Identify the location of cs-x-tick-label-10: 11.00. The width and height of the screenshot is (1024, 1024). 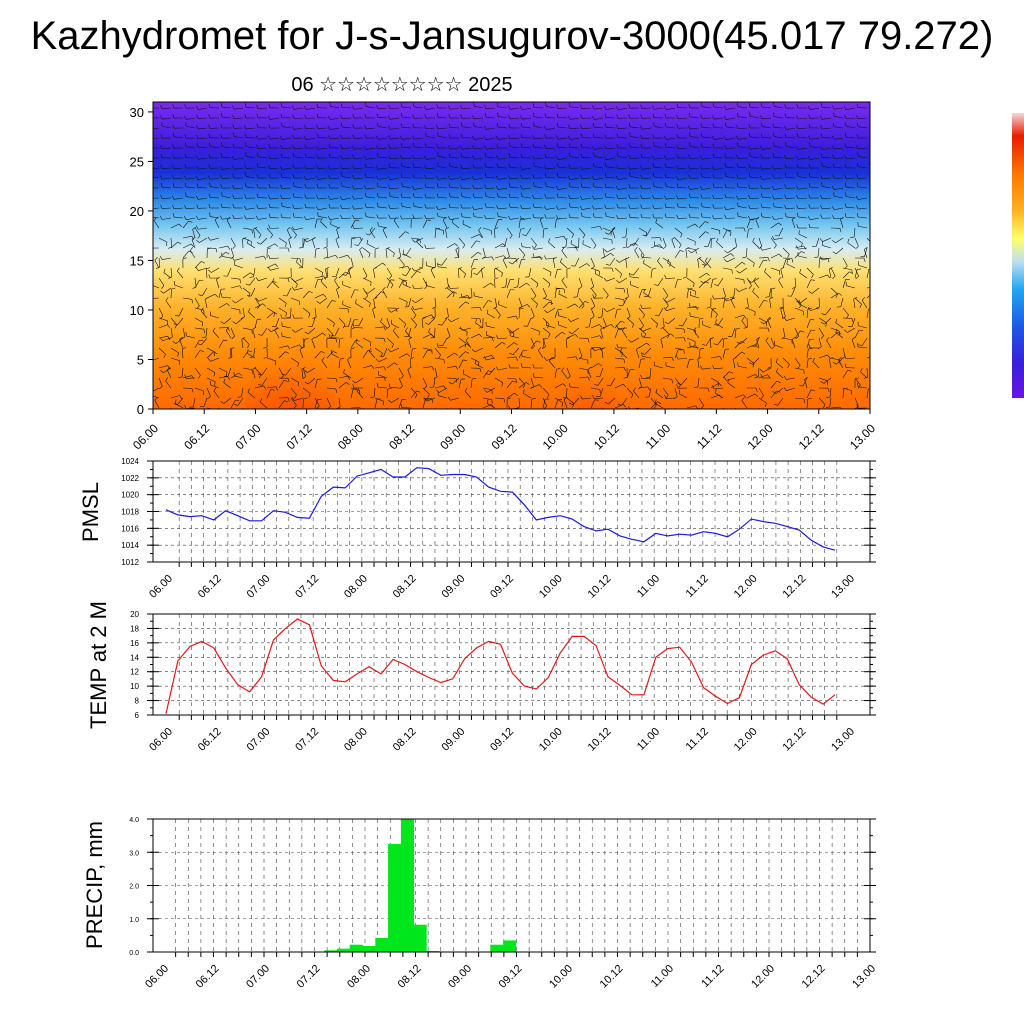
(658, 436).